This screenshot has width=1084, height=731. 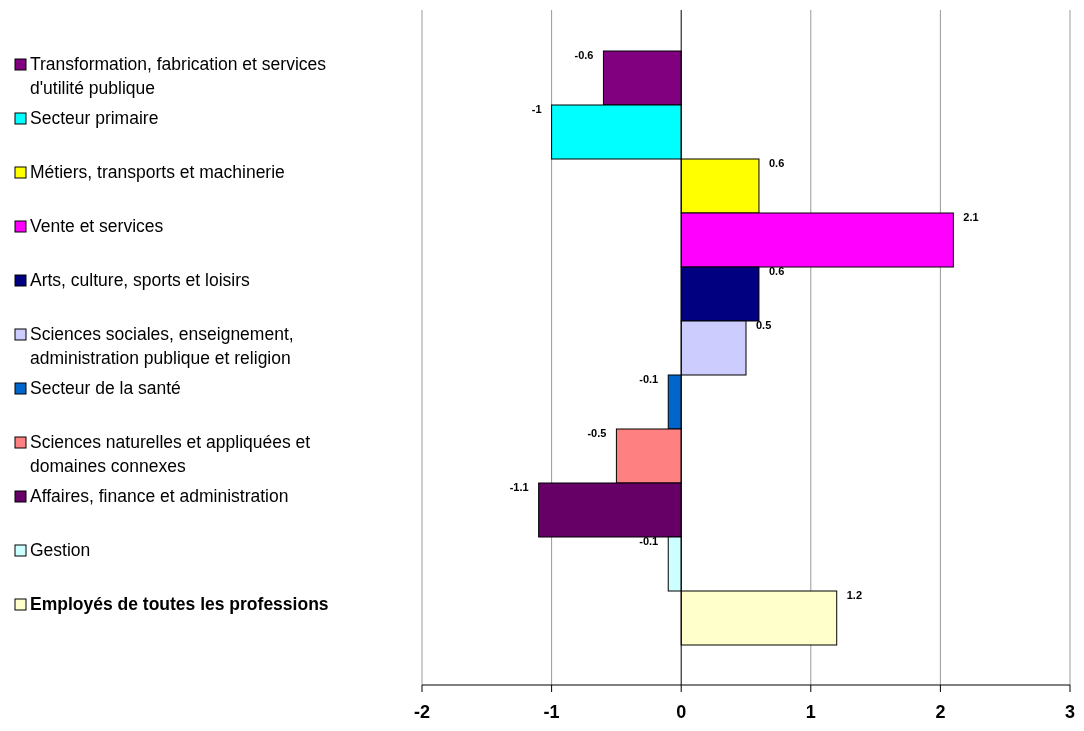 What do you see at coordinates (105, 388) in the screenshot?
I see `y-tick-label: Secteur de la santé` at bounding box center [105, 388].